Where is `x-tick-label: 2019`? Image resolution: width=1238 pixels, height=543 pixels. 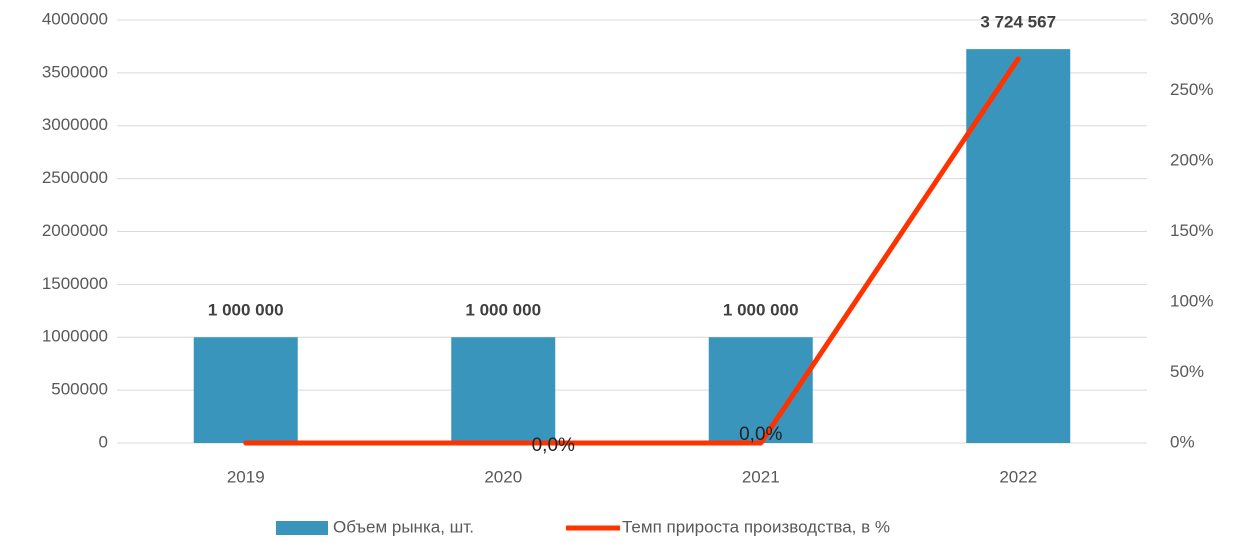
x-tick-label: 2019 is located at coordinates (246, 476).